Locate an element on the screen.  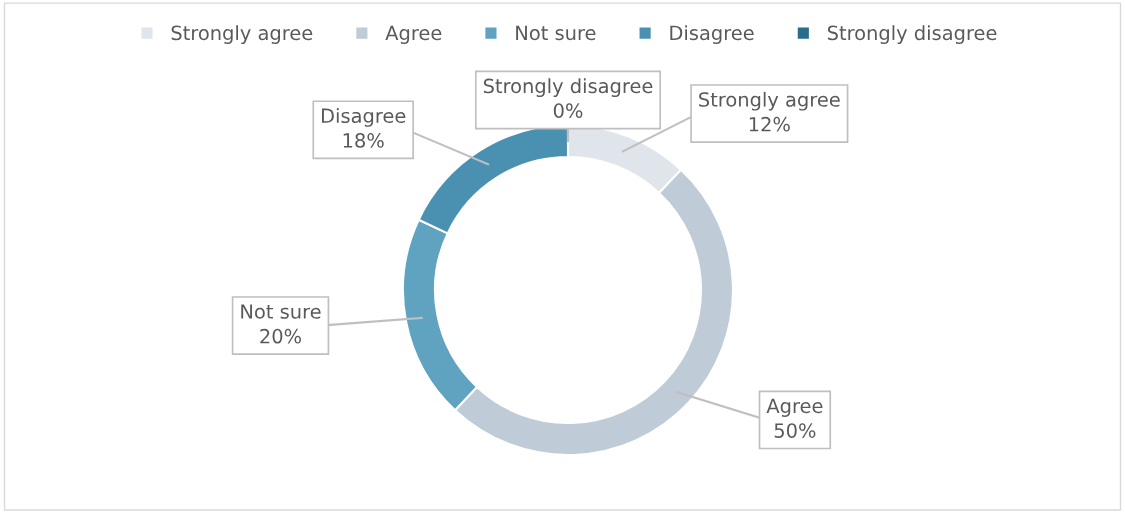
category-label: Strongly disagree is located at coordinates (568, 88).